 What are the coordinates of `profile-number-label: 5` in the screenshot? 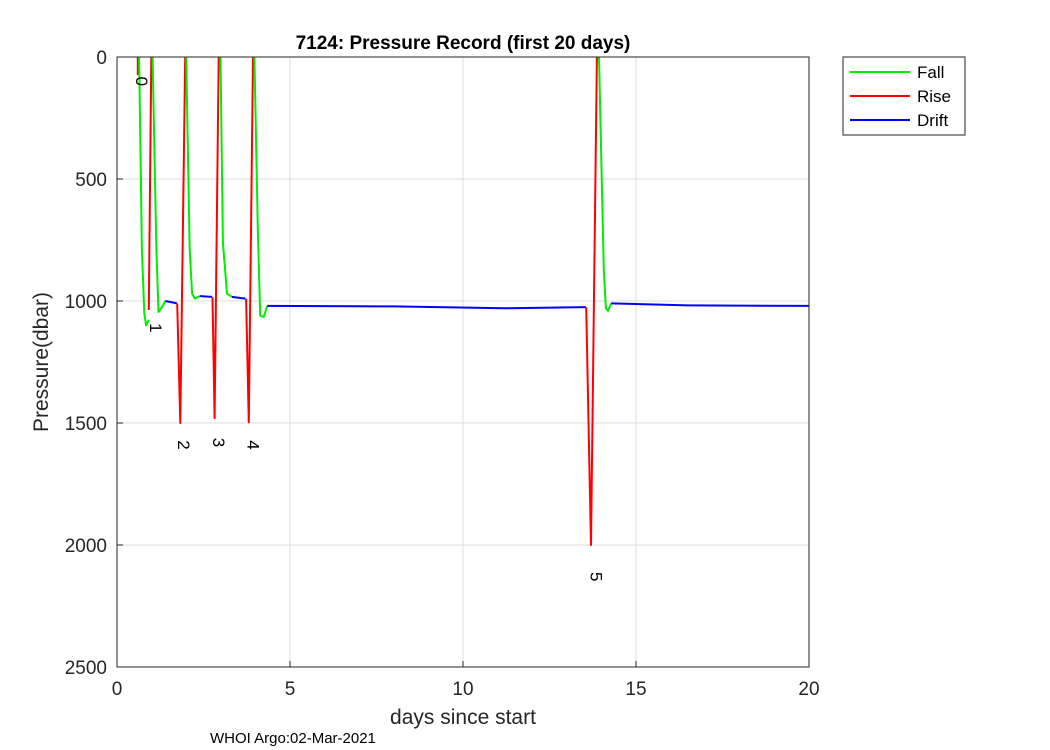 It's located at (595, 576).